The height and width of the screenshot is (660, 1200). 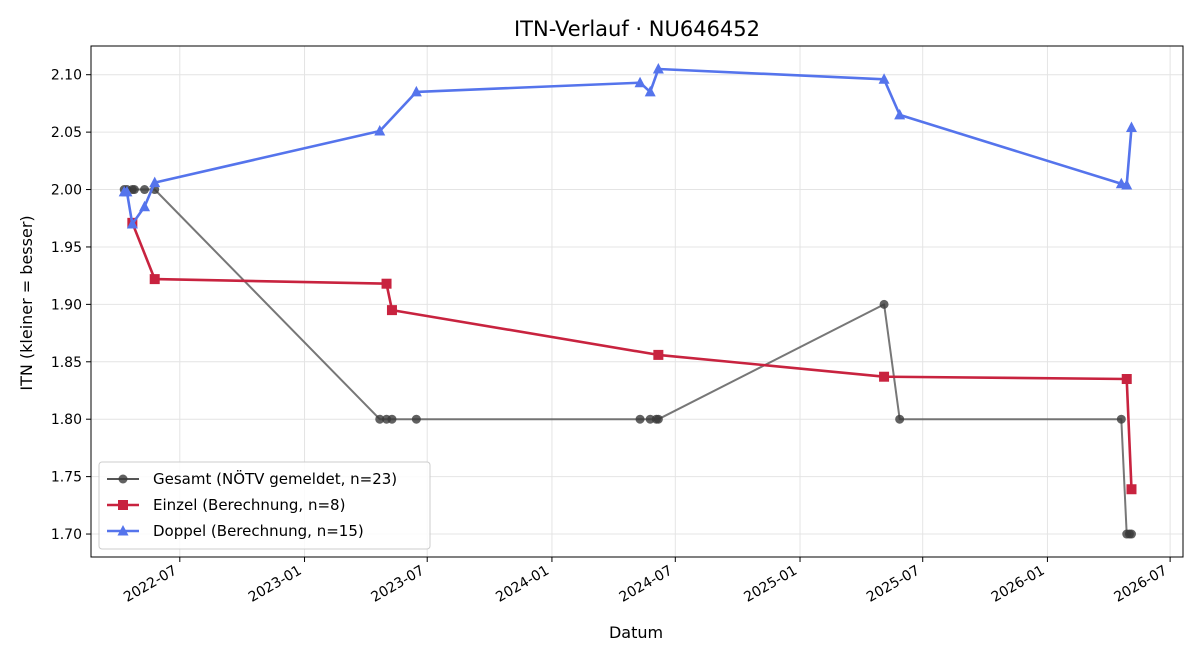 I want to click on x-axis-label: Datum, so click(x=636, y=632).